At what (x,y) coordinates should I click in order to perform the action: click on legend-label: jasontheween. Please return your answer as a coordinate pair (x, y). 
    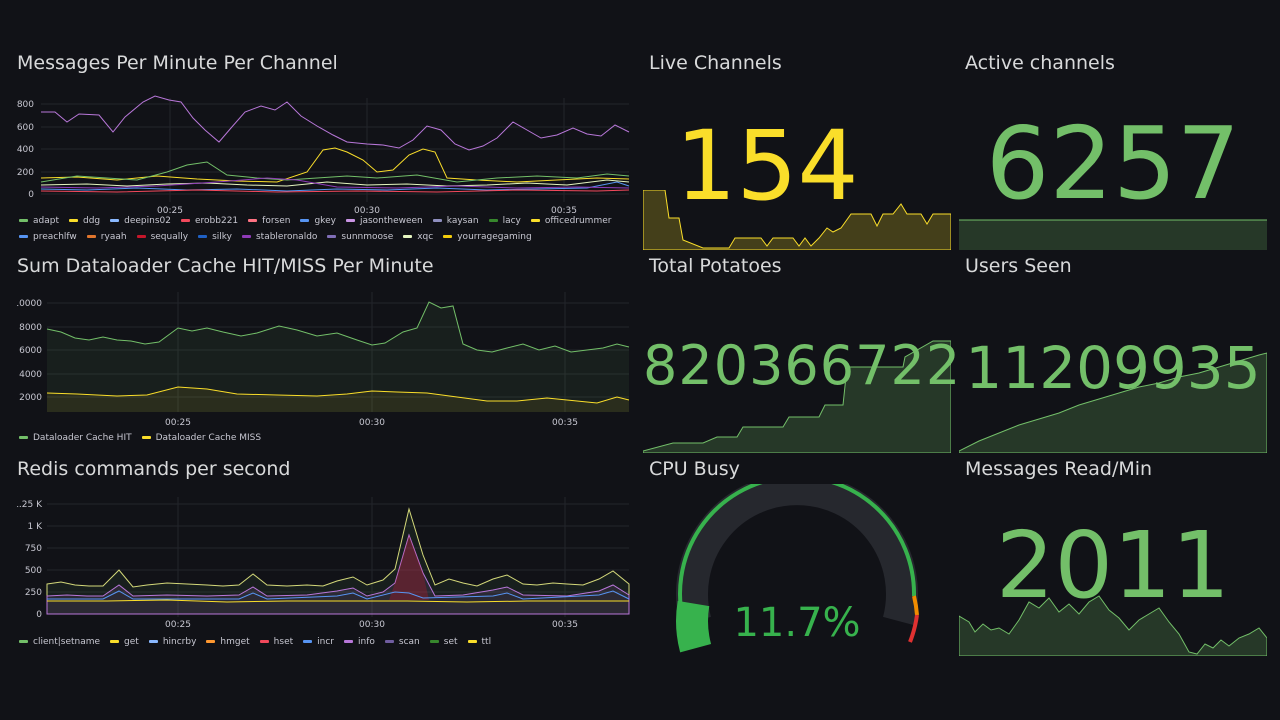
    Looking at the image, I should click on (391, 221).